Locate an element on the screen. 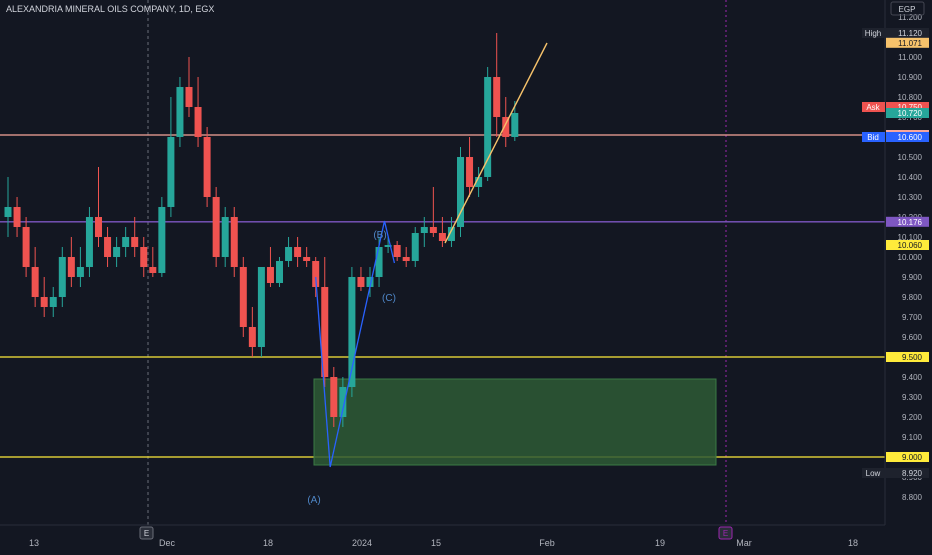 This screenshot has width=932, height=555. price-badge-value: 10.060 is located at coordinates (910, 245).